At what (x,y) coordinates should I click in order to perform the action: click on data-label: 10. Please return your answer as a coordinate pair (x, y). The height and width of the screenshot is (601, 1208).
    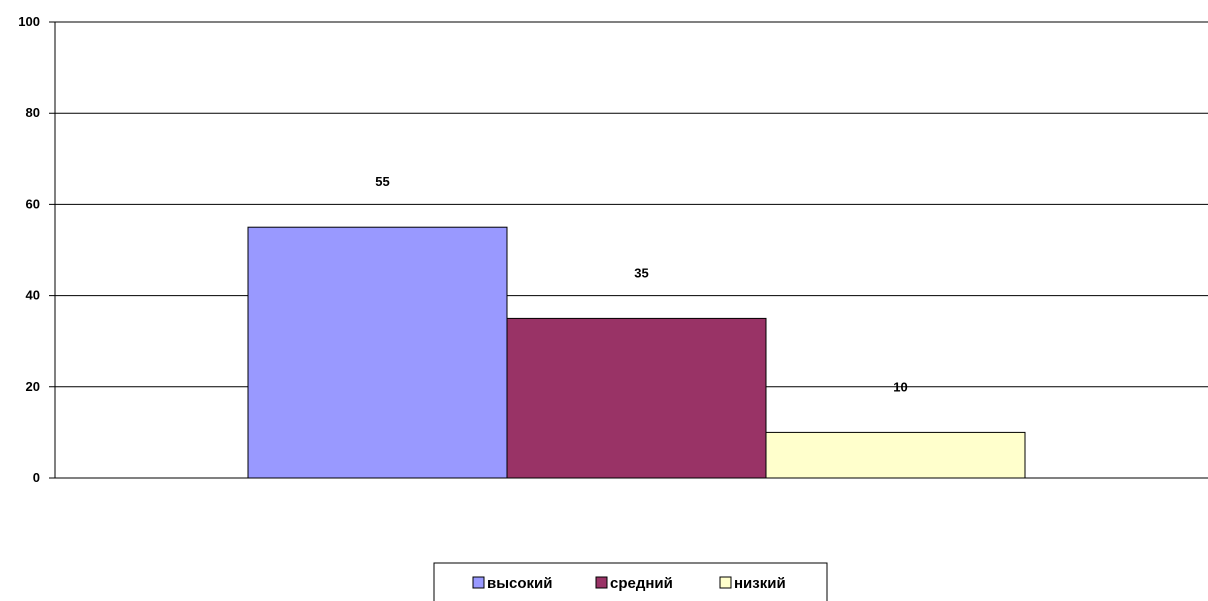
    Looking at the image, I should click on (900, 386).